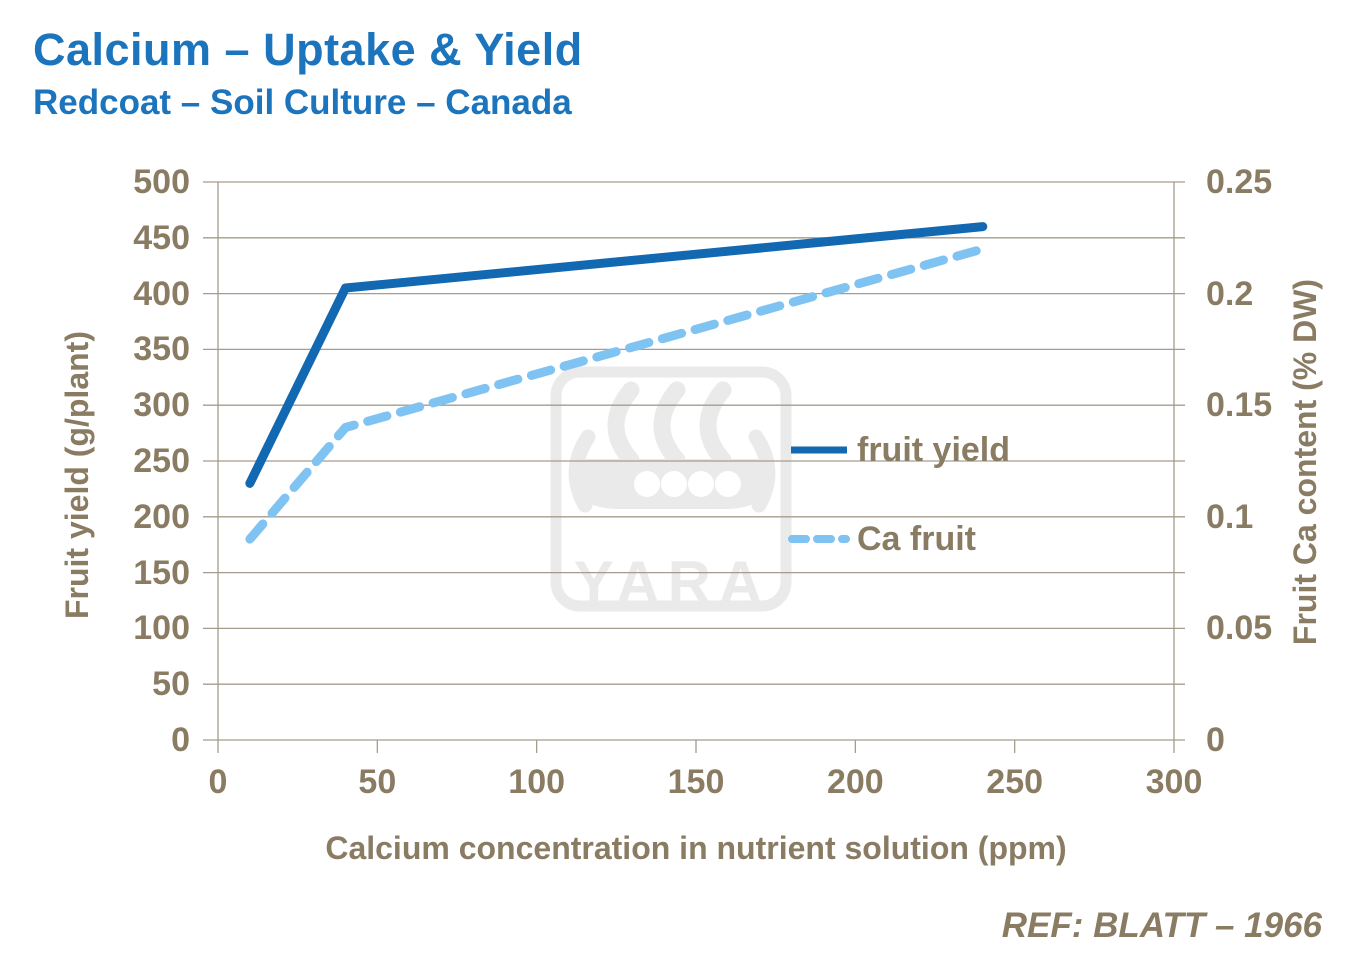  Describe the element at coordinates (819, 539) in the screenshot. I see `ca-fruit-line-swatch` at that location.